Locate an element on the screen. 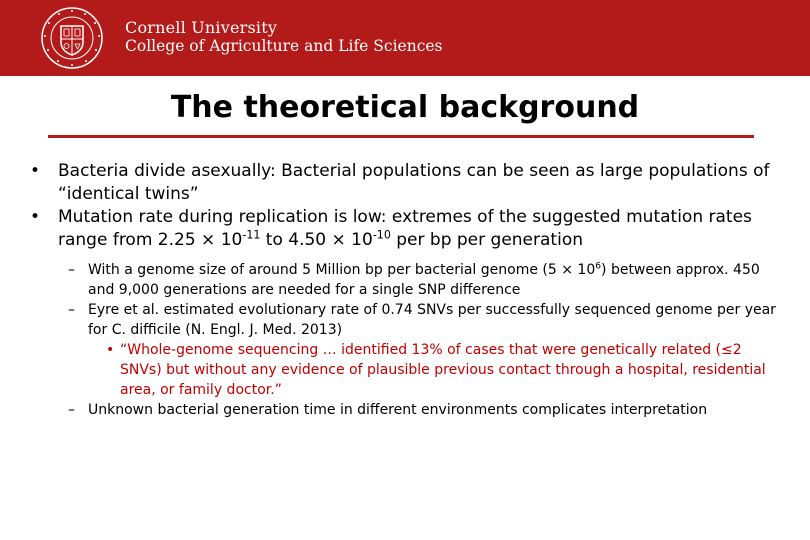 Image resolution: width=810 pixels, height=540 pixels. bullet-text-part: per bp per generation is located at coordinates (486, 240).